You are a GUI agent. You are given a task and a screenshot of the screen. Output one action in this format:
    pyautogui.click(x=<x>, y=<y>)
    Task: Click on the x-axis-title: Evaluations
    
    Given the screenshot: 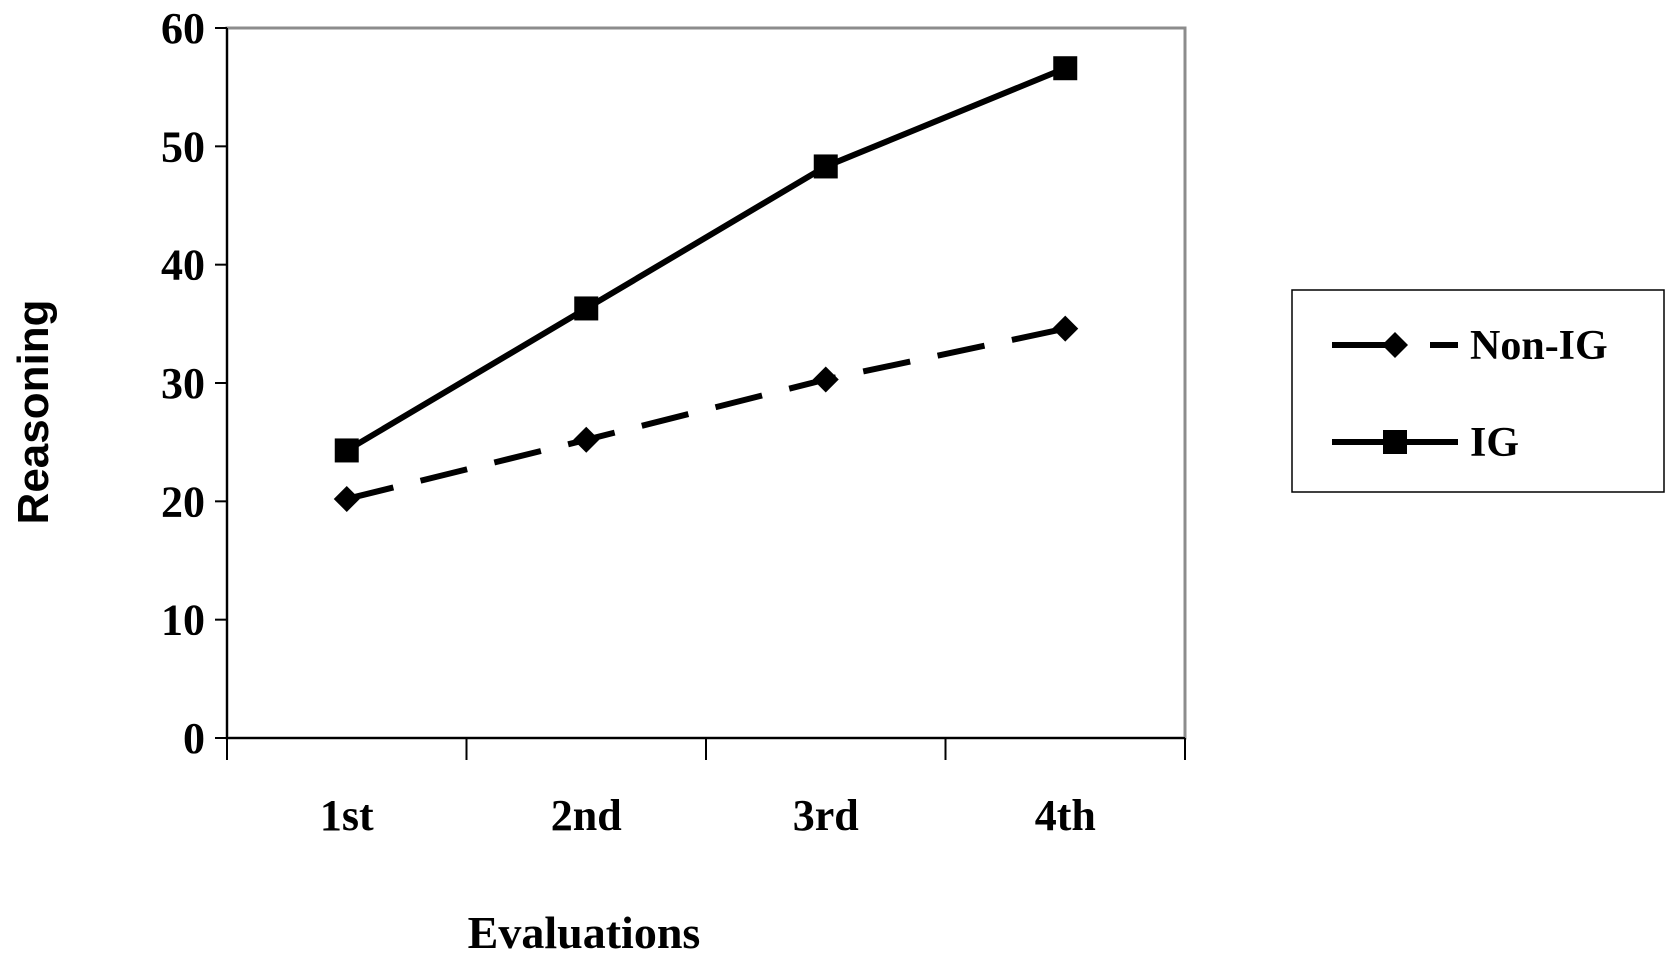 What is the action you would take?
    pyautogui.click(x=584, y=932)
    